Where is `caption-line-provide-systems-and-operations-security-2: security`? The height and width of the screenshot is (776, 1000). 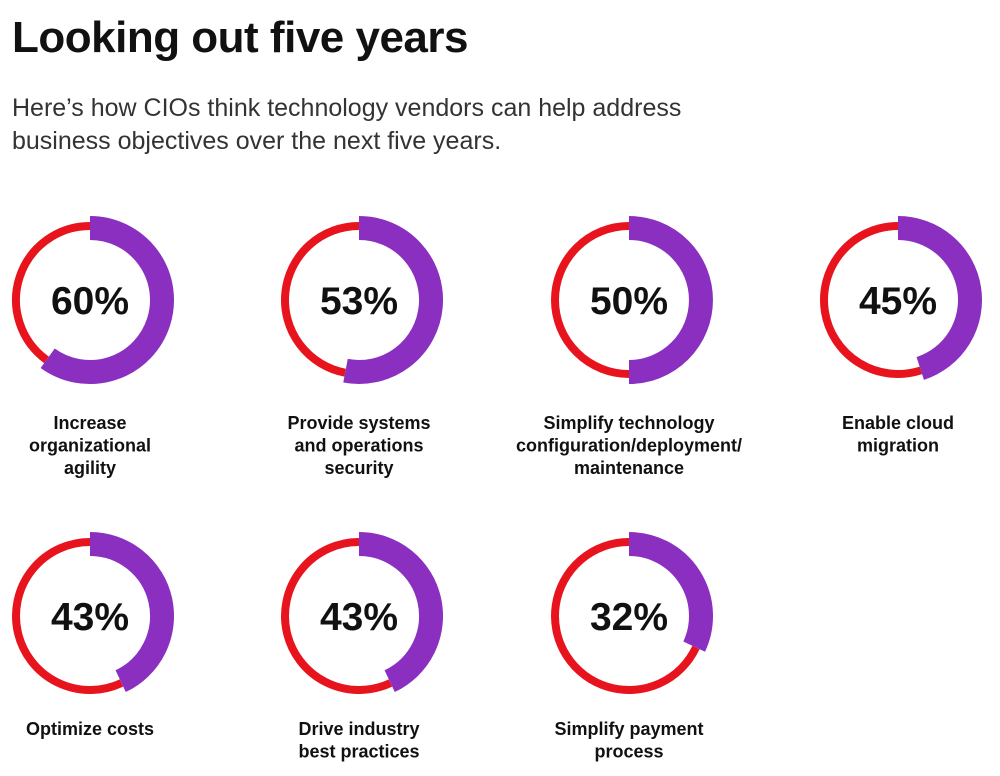
caption-line-provide-systems-and-operations-security-2: security is located at coordinates (358, 468).